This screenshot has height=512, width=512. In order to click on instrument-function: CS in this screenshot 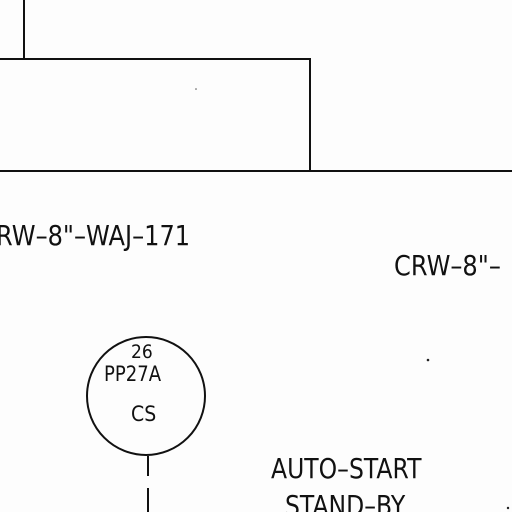, I will do `click(144, 414)`.